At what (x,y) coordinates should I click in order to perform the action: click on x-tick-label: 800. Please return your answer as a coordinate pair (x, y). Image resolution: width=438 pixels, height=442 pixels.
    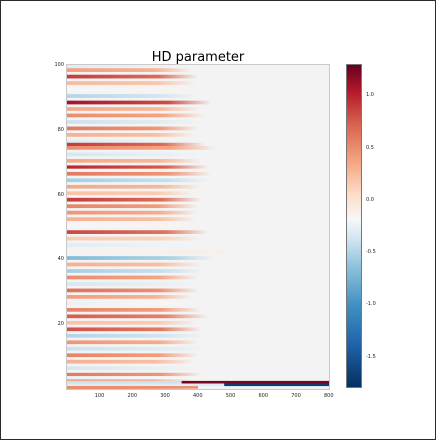
    Looking at the image, I should click on (329, 396).